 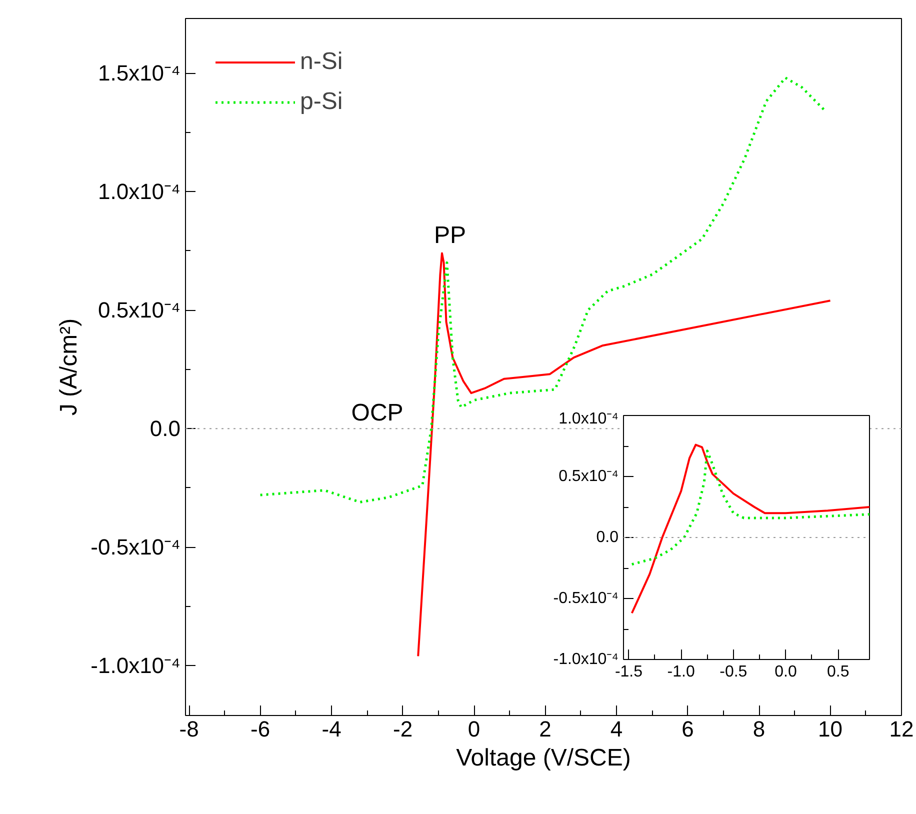 I want to click on y-axis-title: J (A/cm²), so click(x=69, y=367).